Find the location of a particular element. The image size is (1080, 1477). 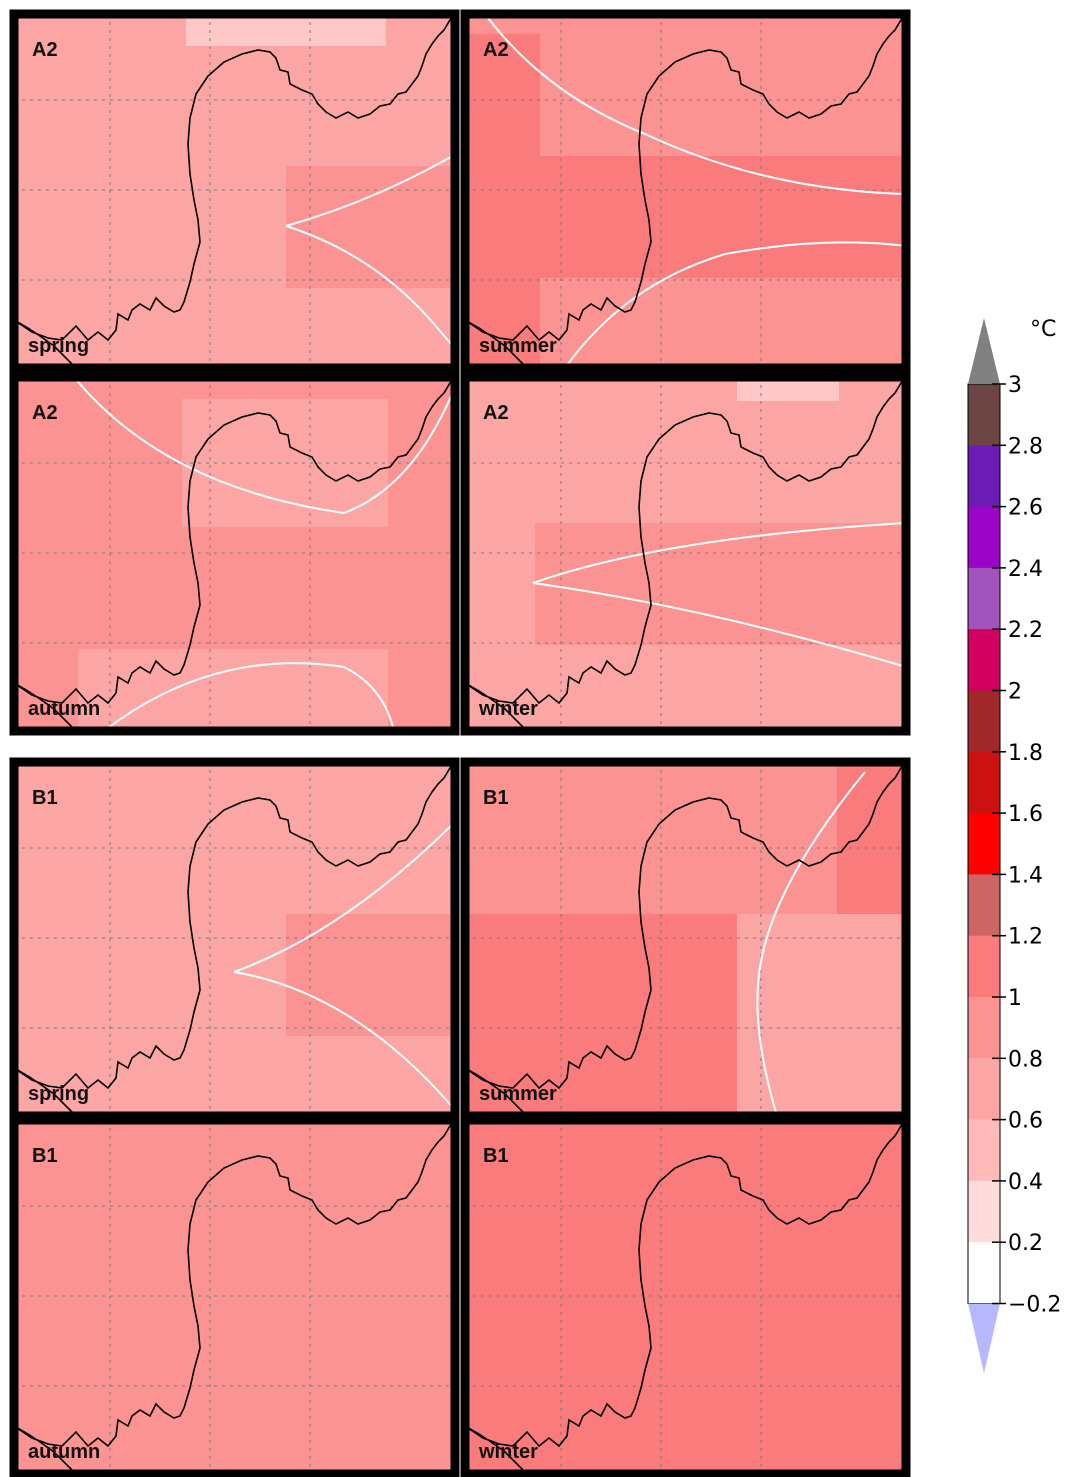

colorbar-label: 3 is located at coordinates (1015, 385).